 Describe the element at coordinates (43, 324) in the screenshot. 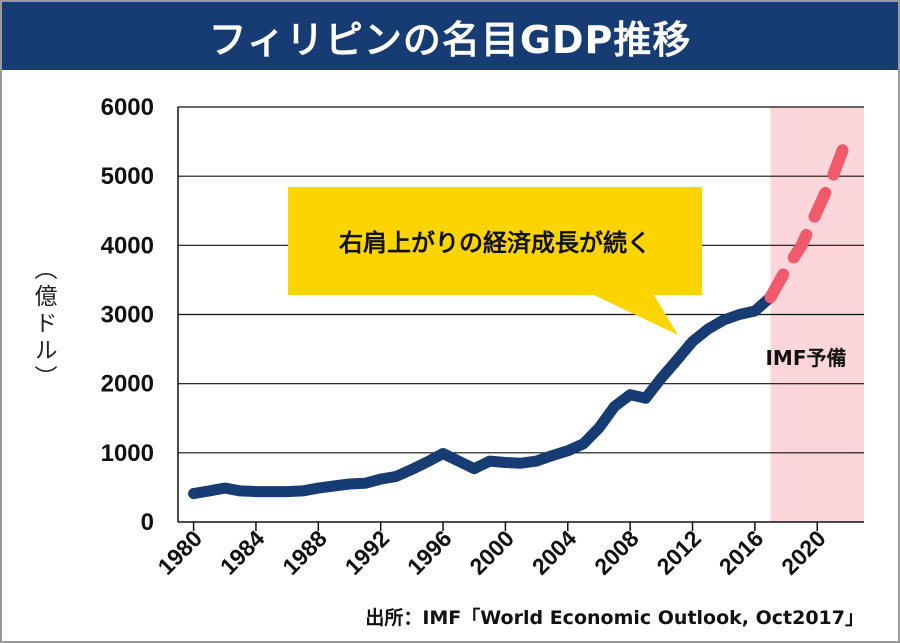

I see `y-axis-label: （億ドル）` at that location.